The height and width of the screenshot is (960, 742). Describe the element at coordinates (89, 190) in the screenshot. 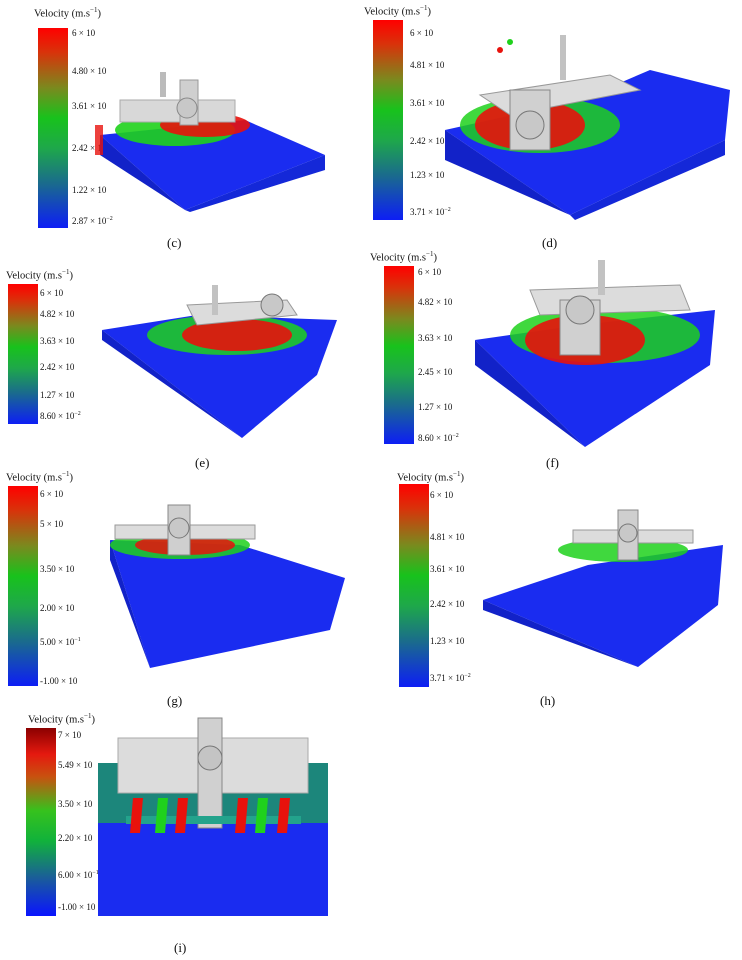

I see `tick-label: 1.22 × 10` at that location.